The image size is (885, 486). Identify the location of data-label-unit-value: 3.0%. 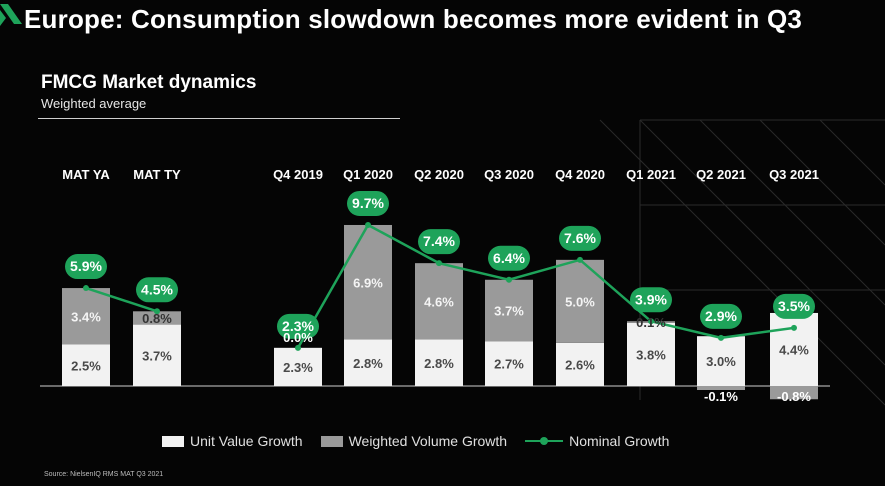
(721, 361).